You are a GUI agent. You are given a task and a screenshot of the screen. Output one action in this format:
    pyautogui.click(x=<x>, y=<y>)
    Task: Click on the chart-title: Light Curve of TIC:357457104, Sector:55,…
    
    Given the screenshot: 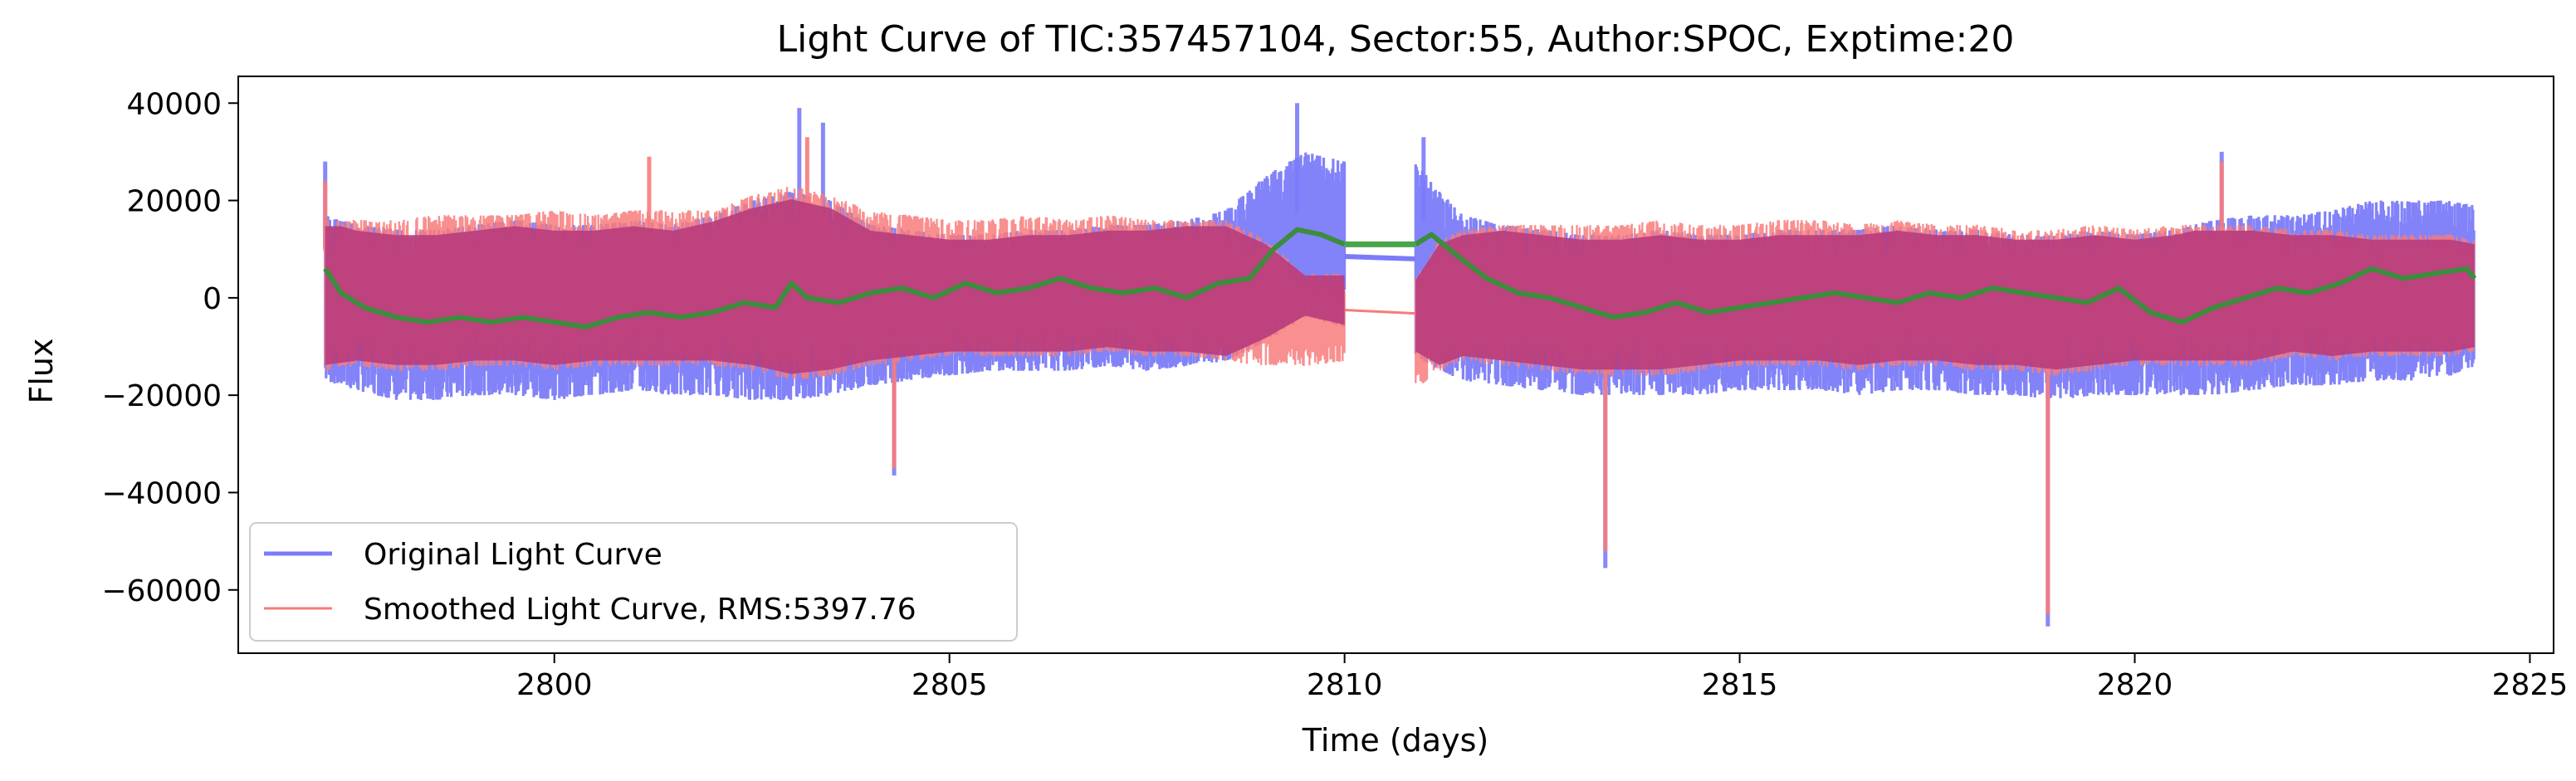 What is the action you would take?
    pyautogui.click(x=1396, y=39)
    